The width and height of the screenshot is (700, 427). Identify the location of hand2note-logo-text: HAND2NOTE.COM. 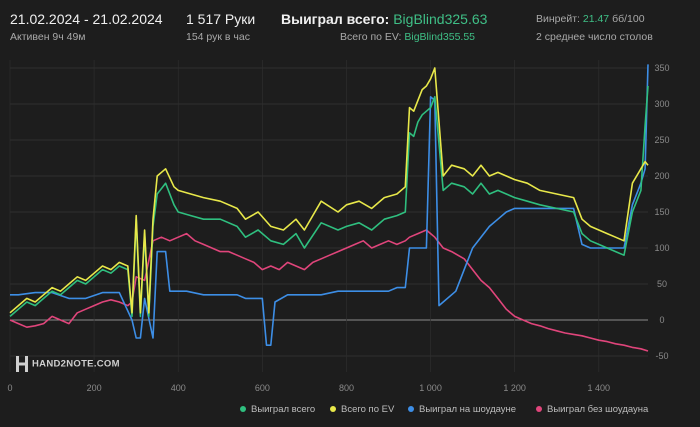
(76, 364).